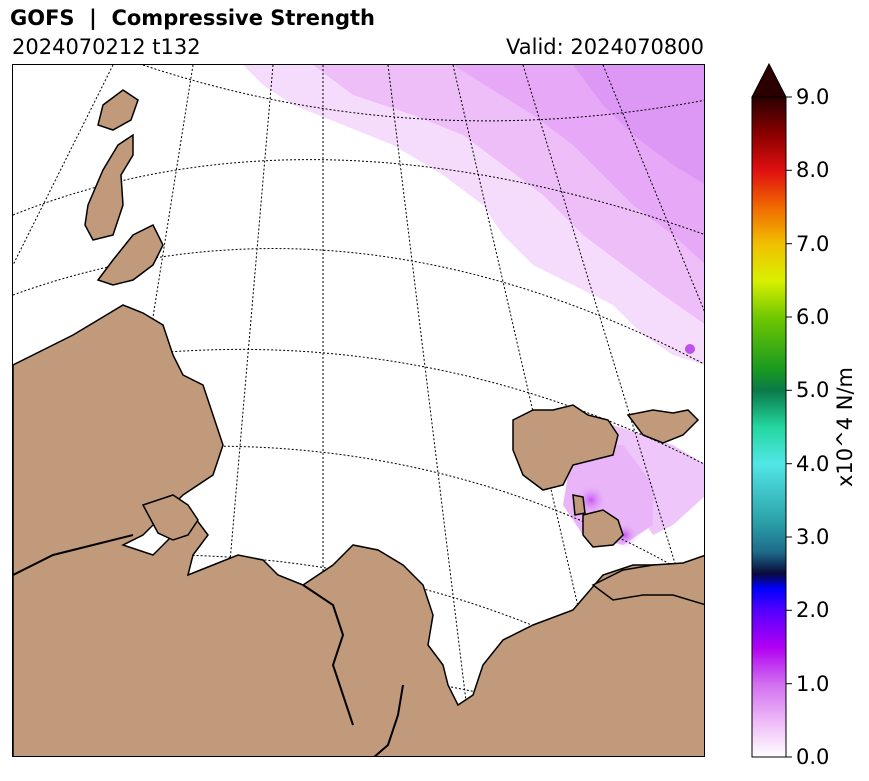  What do you see at coordinates (813, 170) in the screenshot?
I see `colorbar-tick-8: 8.0` at bounding box center [813, 170].